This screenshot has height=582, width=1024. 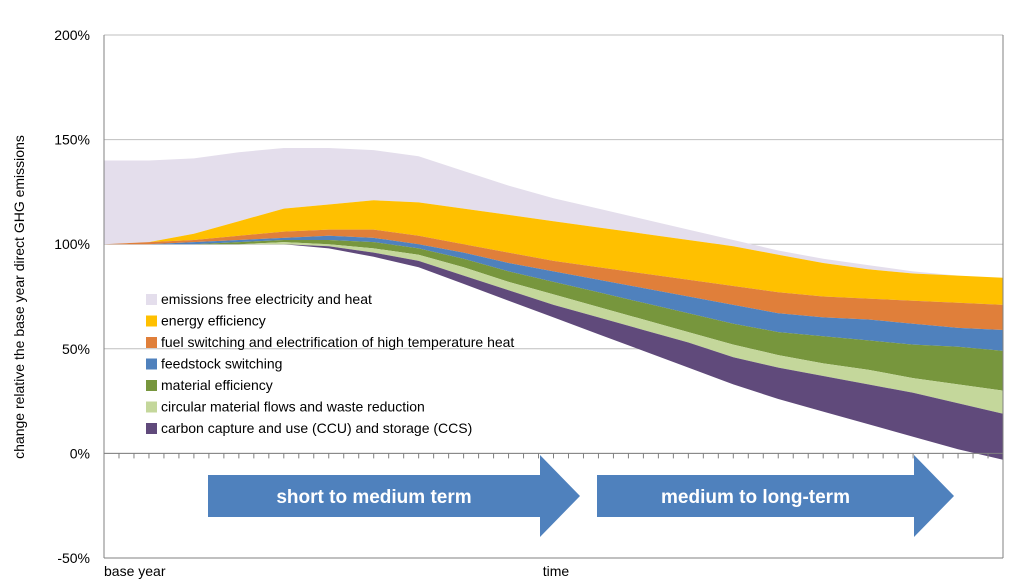 What do you see at coordinates (373, 497) in the screenshot?
I see `phase-arrow-label-1: short to medium term` at bounding box center [373, 497].